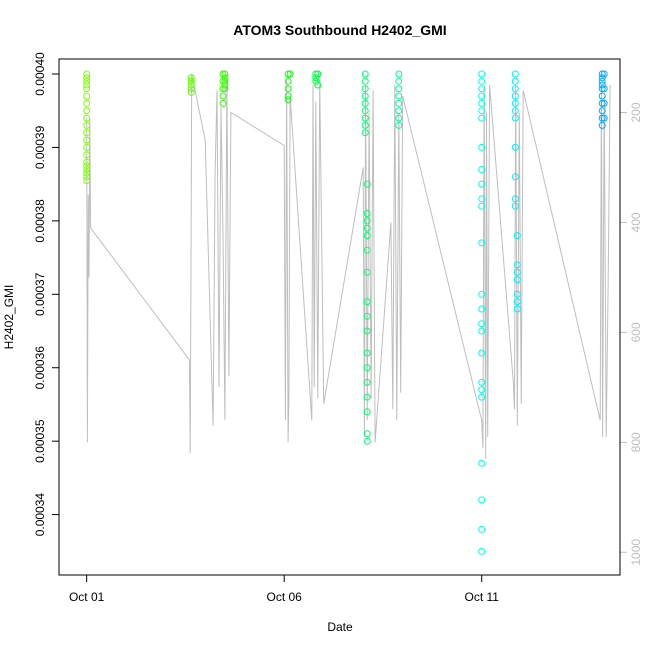  What do you see at coordinates (636, 222) in the screenshot?
I see `right-tick-label: 400` at bounding box center [636, 222].